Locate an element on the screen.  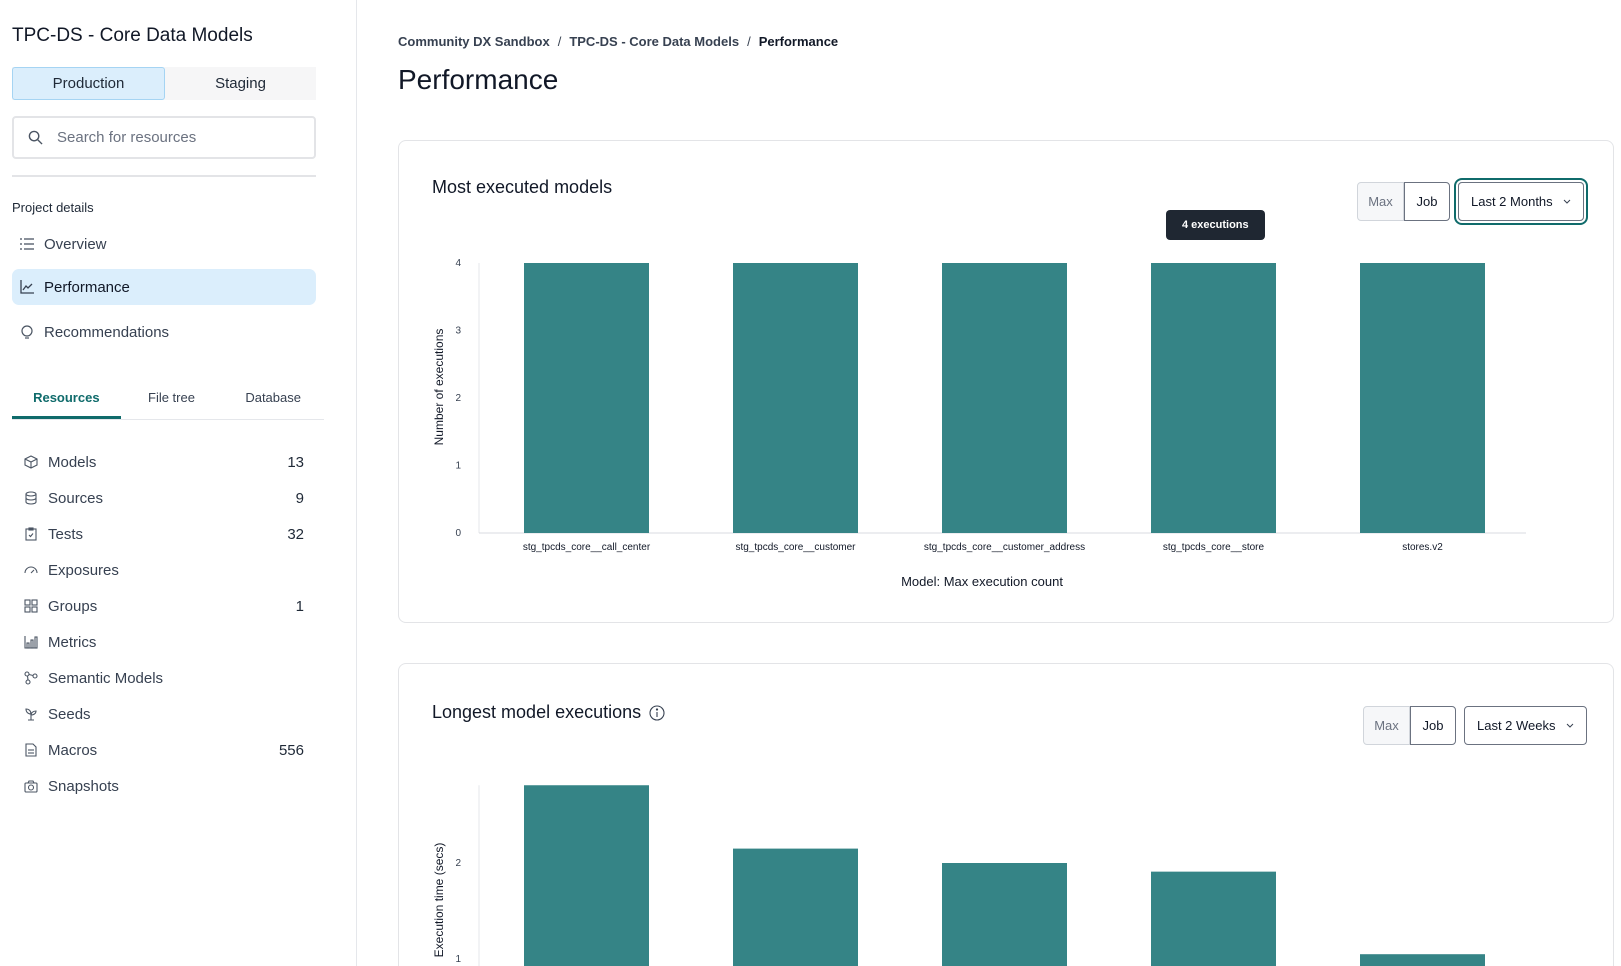
nav-recommendations: Recommendations is located at coordinates (164, 332).